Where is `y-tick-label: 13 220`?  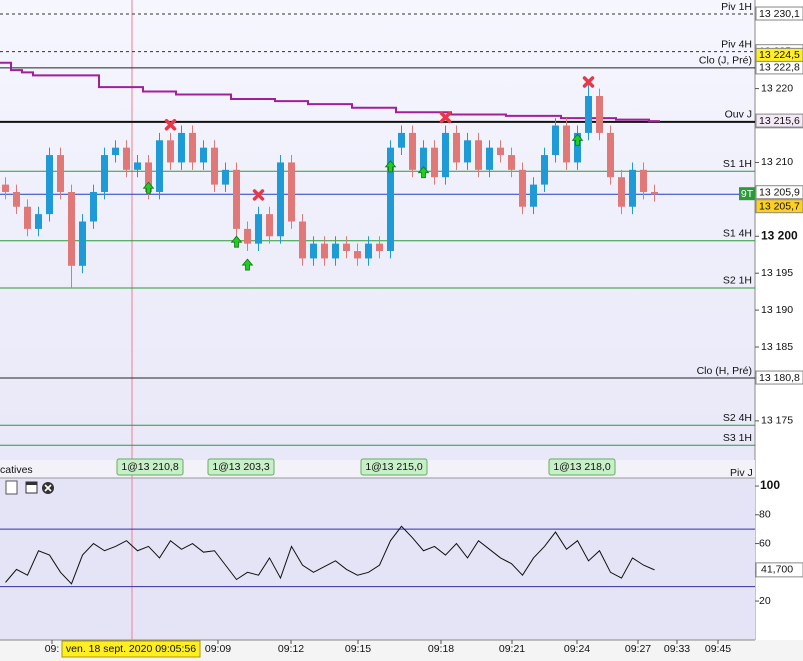
y-tick-label: 13 220 is located at coordinates (777, 88).